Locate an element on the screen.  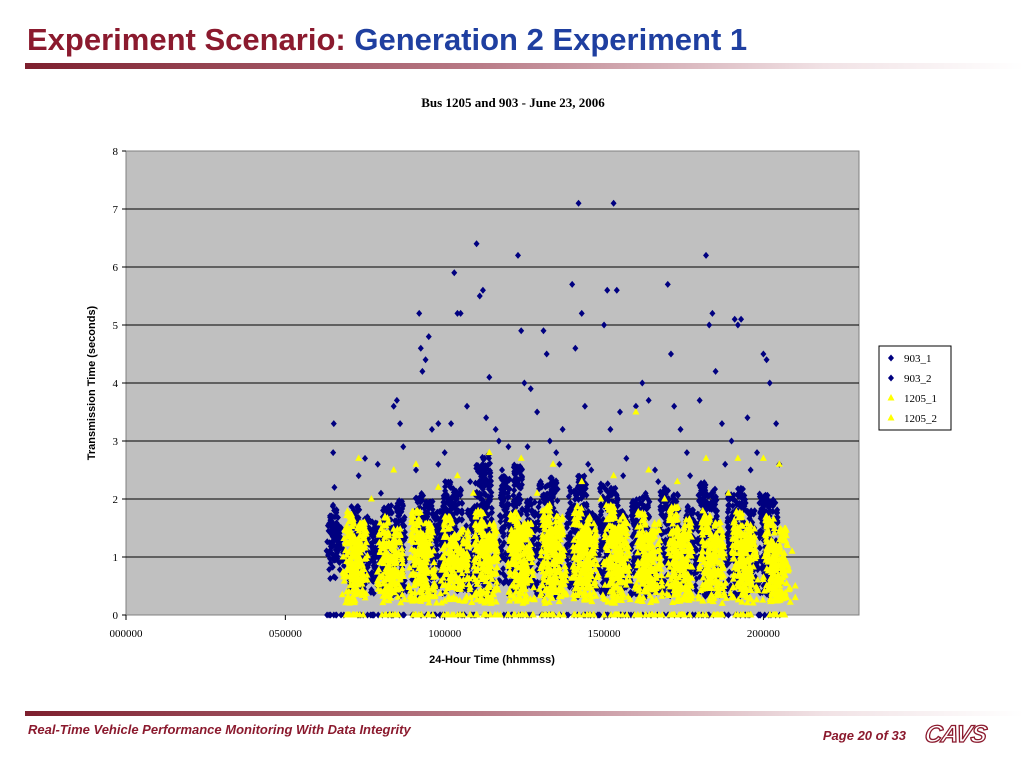
chart-title: Bus 1205 and 903 - June 23, 2006 is located at coordinates (513, 102).